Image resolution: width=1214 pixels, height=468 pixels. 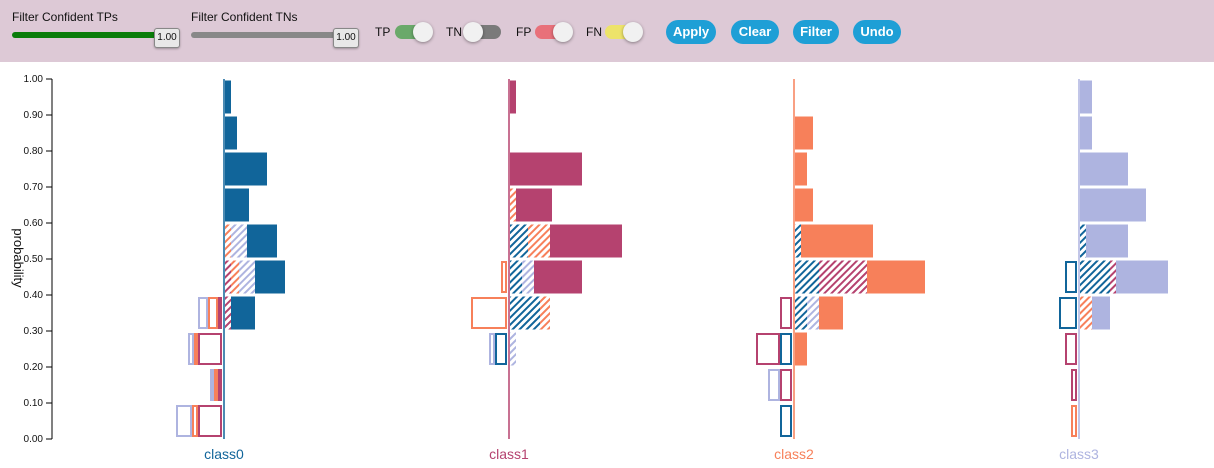 I want to click on x-tick-label: class0, so click(x=224, y=454).